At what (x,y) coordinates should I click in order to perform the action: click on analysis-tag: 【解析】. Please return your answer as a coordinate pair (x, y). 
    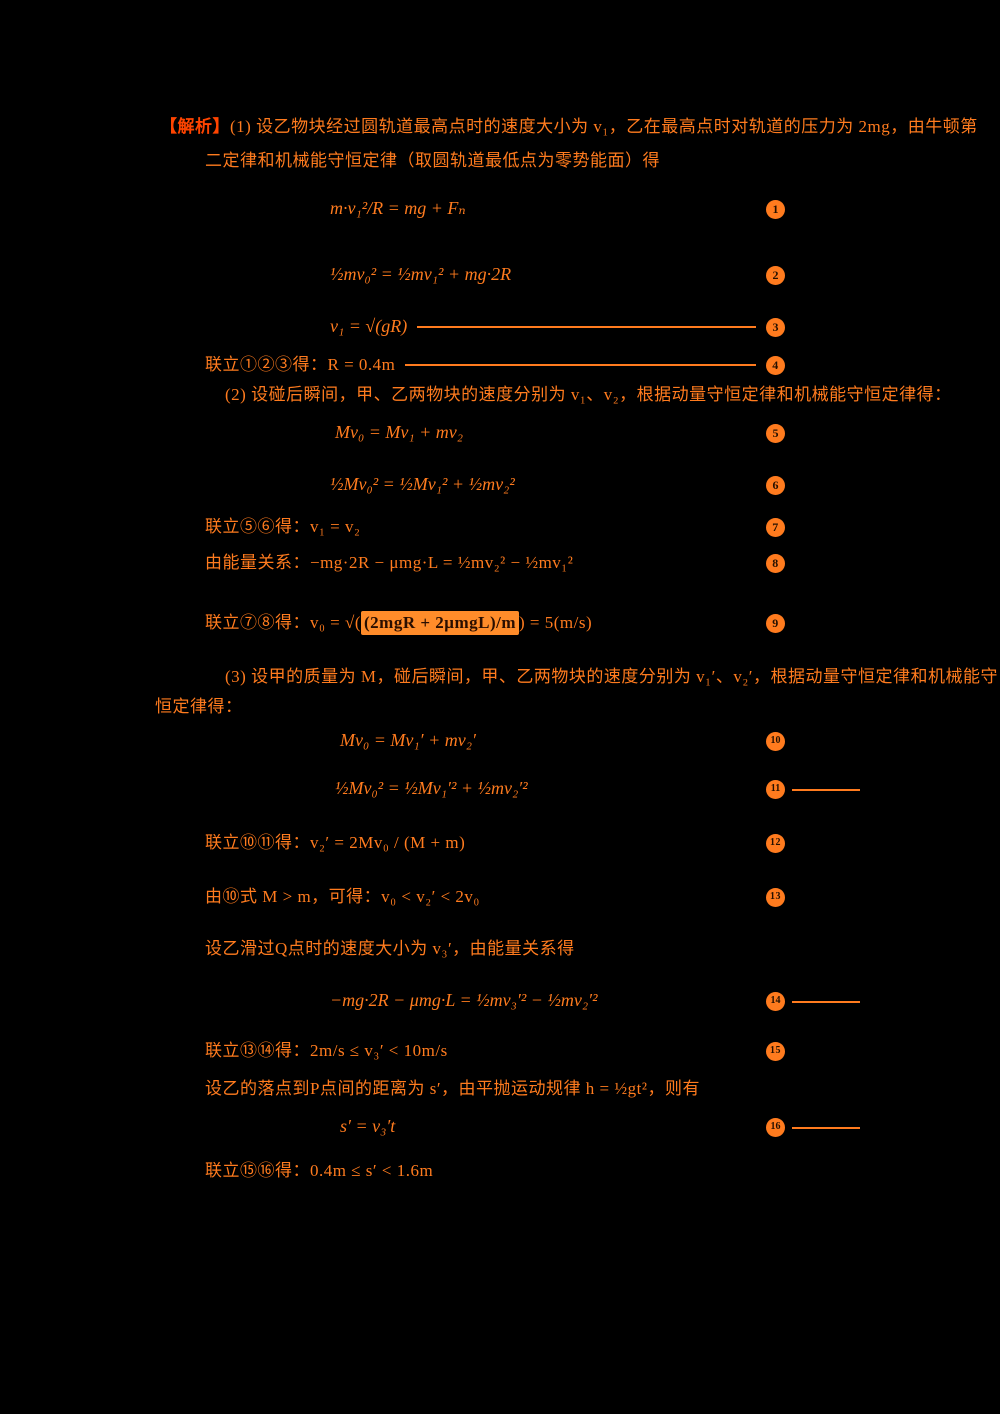
    Looking at the image, I should click on (195, 126).